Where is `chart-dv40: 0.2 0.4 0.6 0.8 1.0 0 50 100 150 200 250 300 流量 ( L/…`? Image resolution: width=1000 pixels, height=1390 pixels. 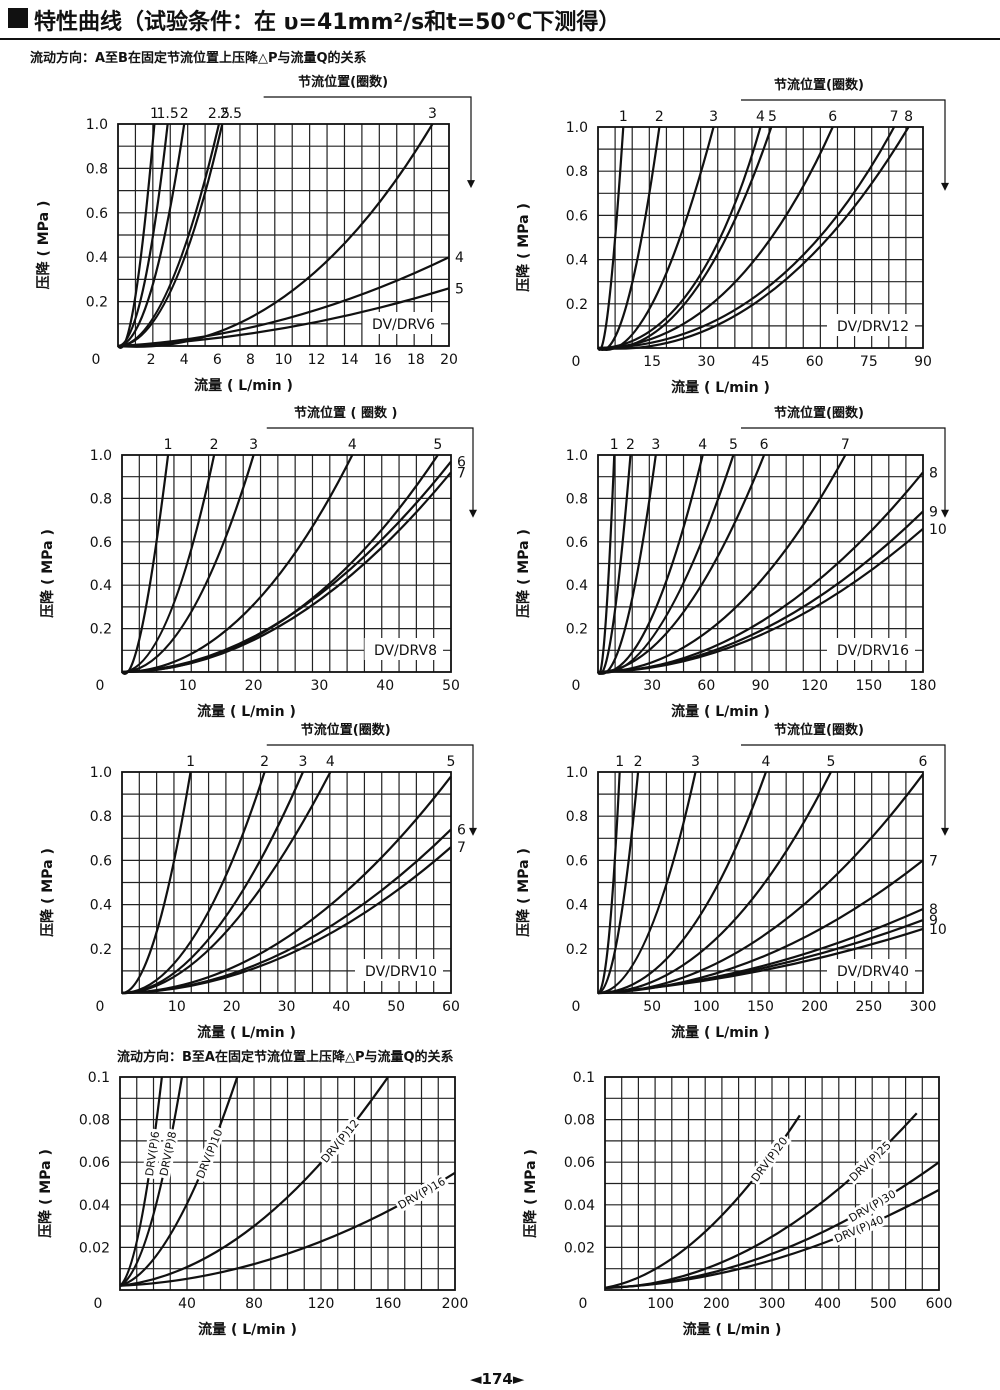 chart-dv40: 0.2 0.4 0.6 0.8 1.0 0 50 100 150 200 250 300 流量 ( L/… is located at coordinates (732, 881).